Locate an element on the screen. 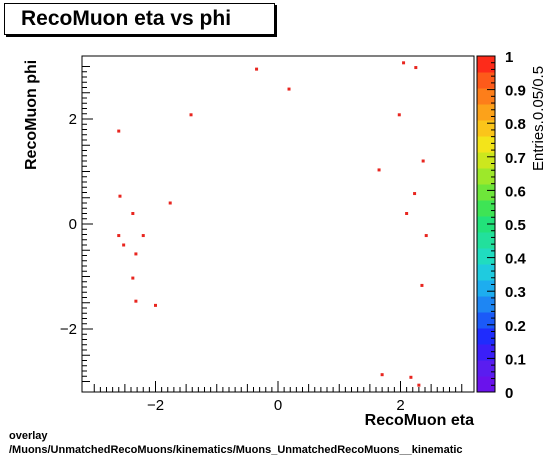 The height and width of the screenshot is (462, 546). z-tick-label: 0.4 is located at coordinates (516, 259).